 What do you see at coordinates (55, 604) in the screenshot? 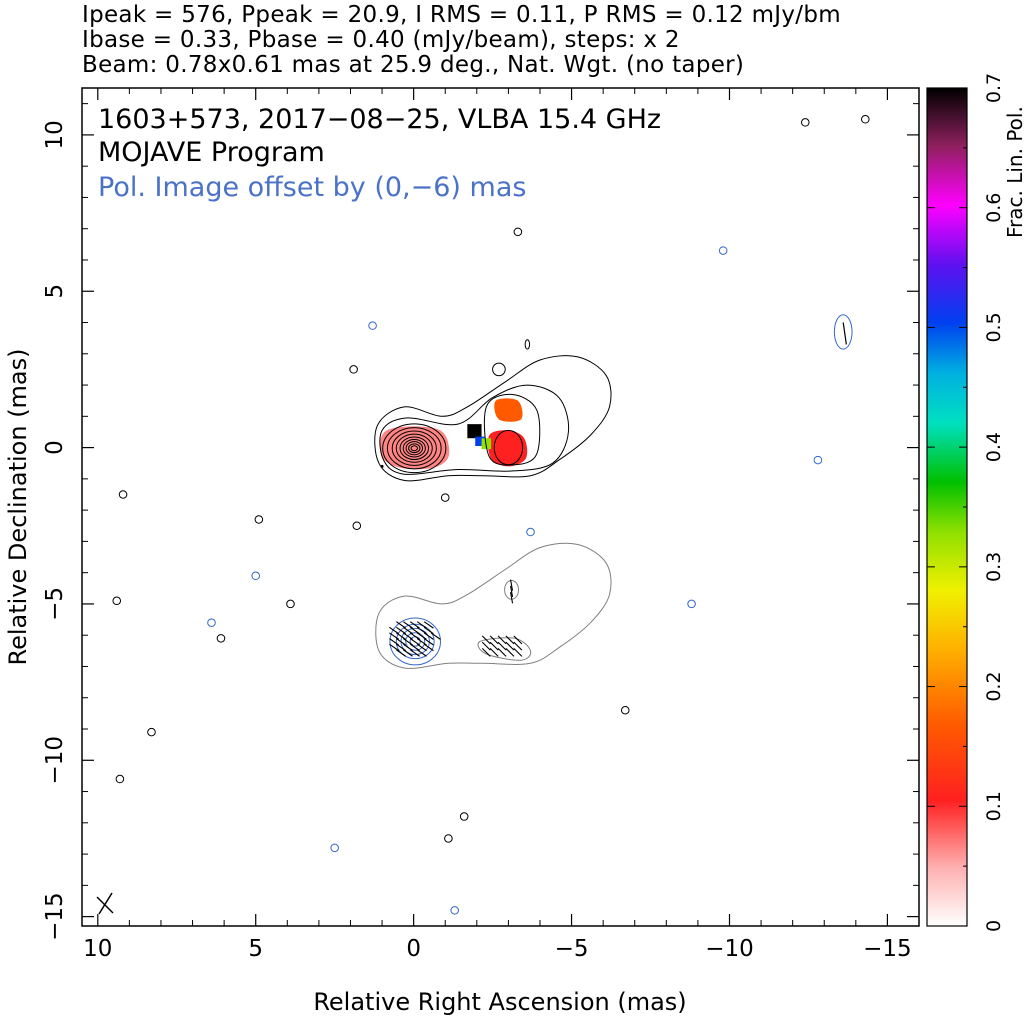
I see `y-tick-label: −5` at bounding box center [55, 604].